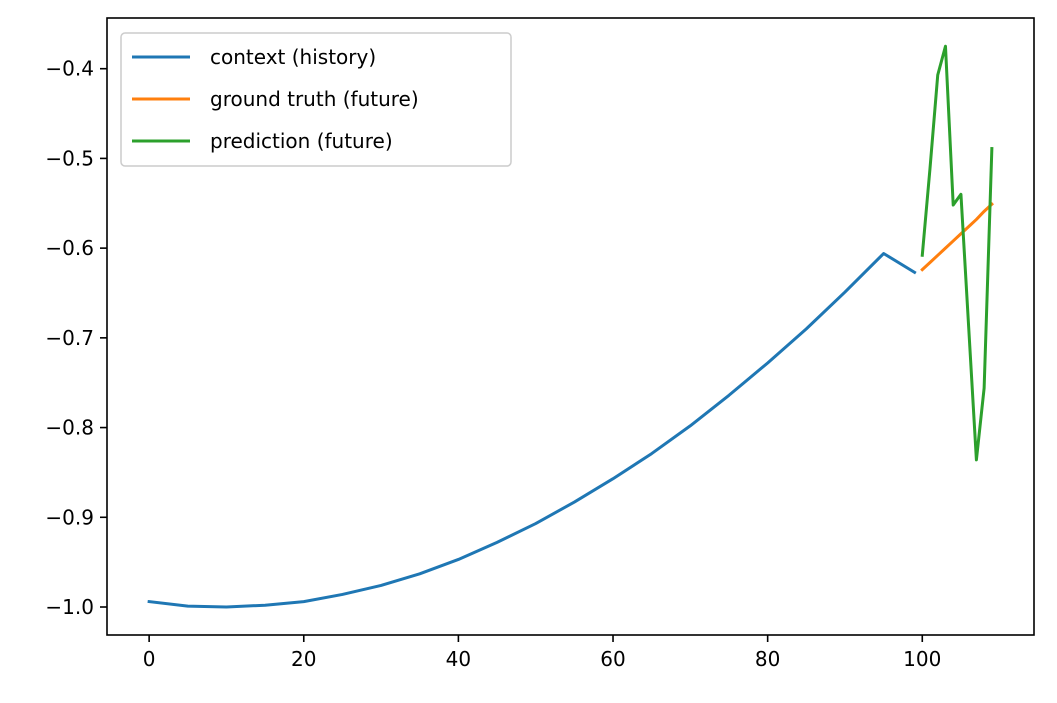 This screenshot has width=1057, height=703. What do you see at coordinates (69, 338) in the screenshot?
I see `y-tick-label: −0.7` at bounding box center [69, 338].